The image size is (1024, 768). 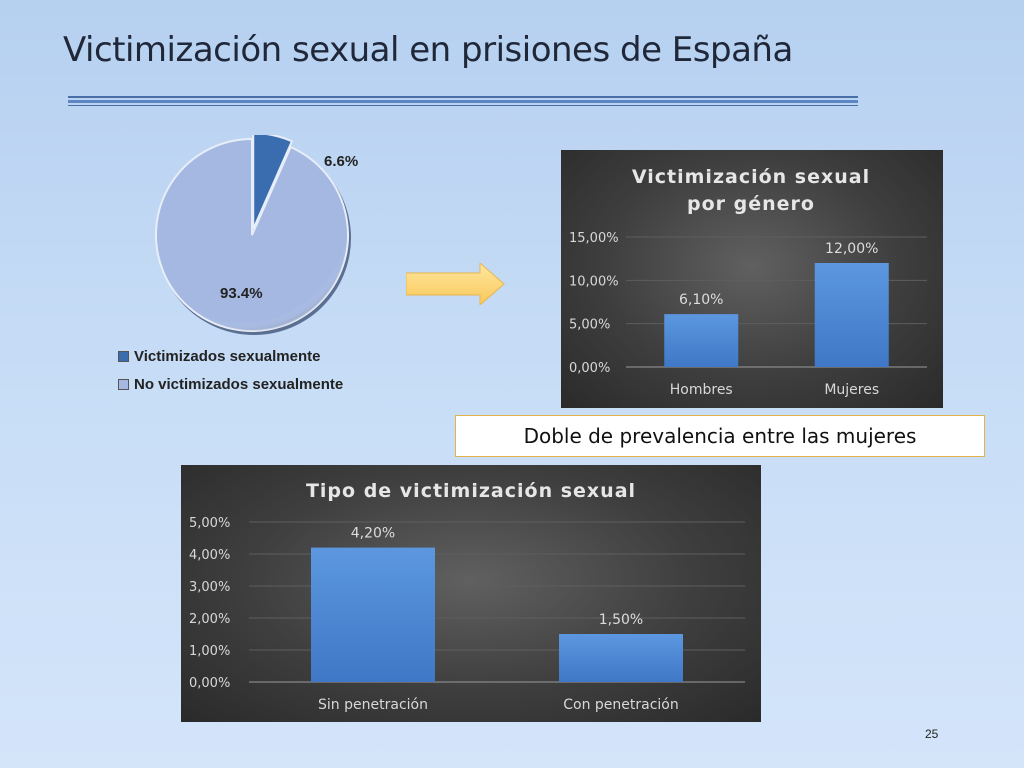 I want to click on x-category-label: Con penetración, so click(x=621, y=705).